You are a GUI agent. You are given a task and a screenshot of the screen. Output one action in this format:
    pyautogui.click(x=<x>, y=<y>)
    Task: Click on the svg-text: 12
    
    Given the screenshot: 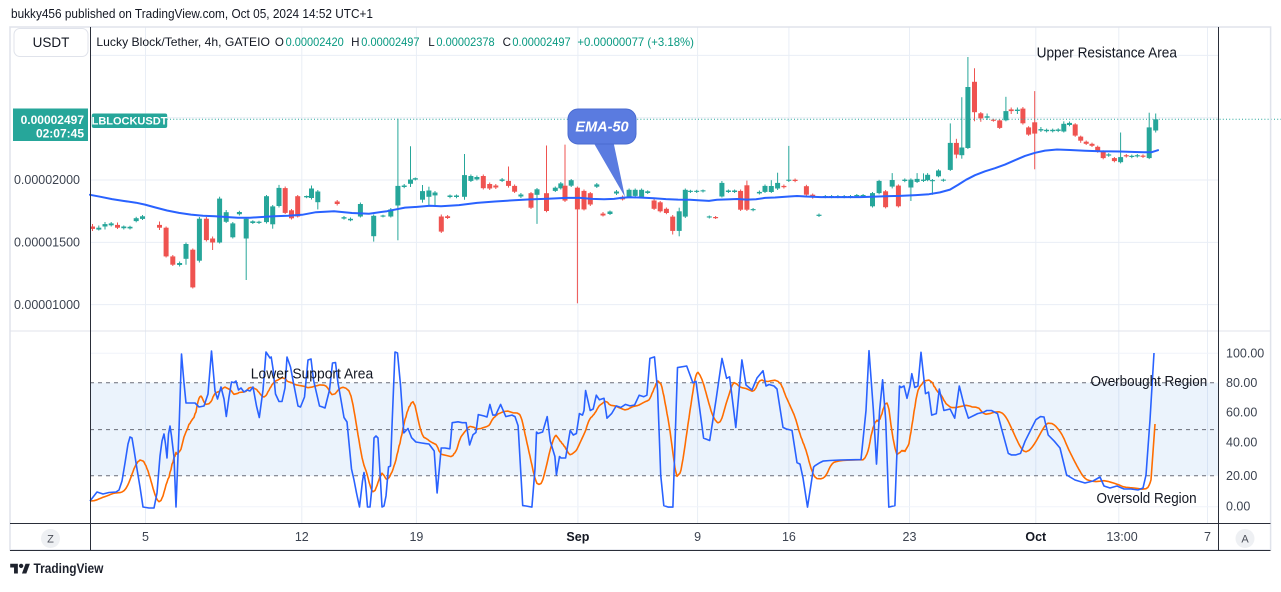 What is the action you would take?
    pyautogui.click(x=302, y=537)
    